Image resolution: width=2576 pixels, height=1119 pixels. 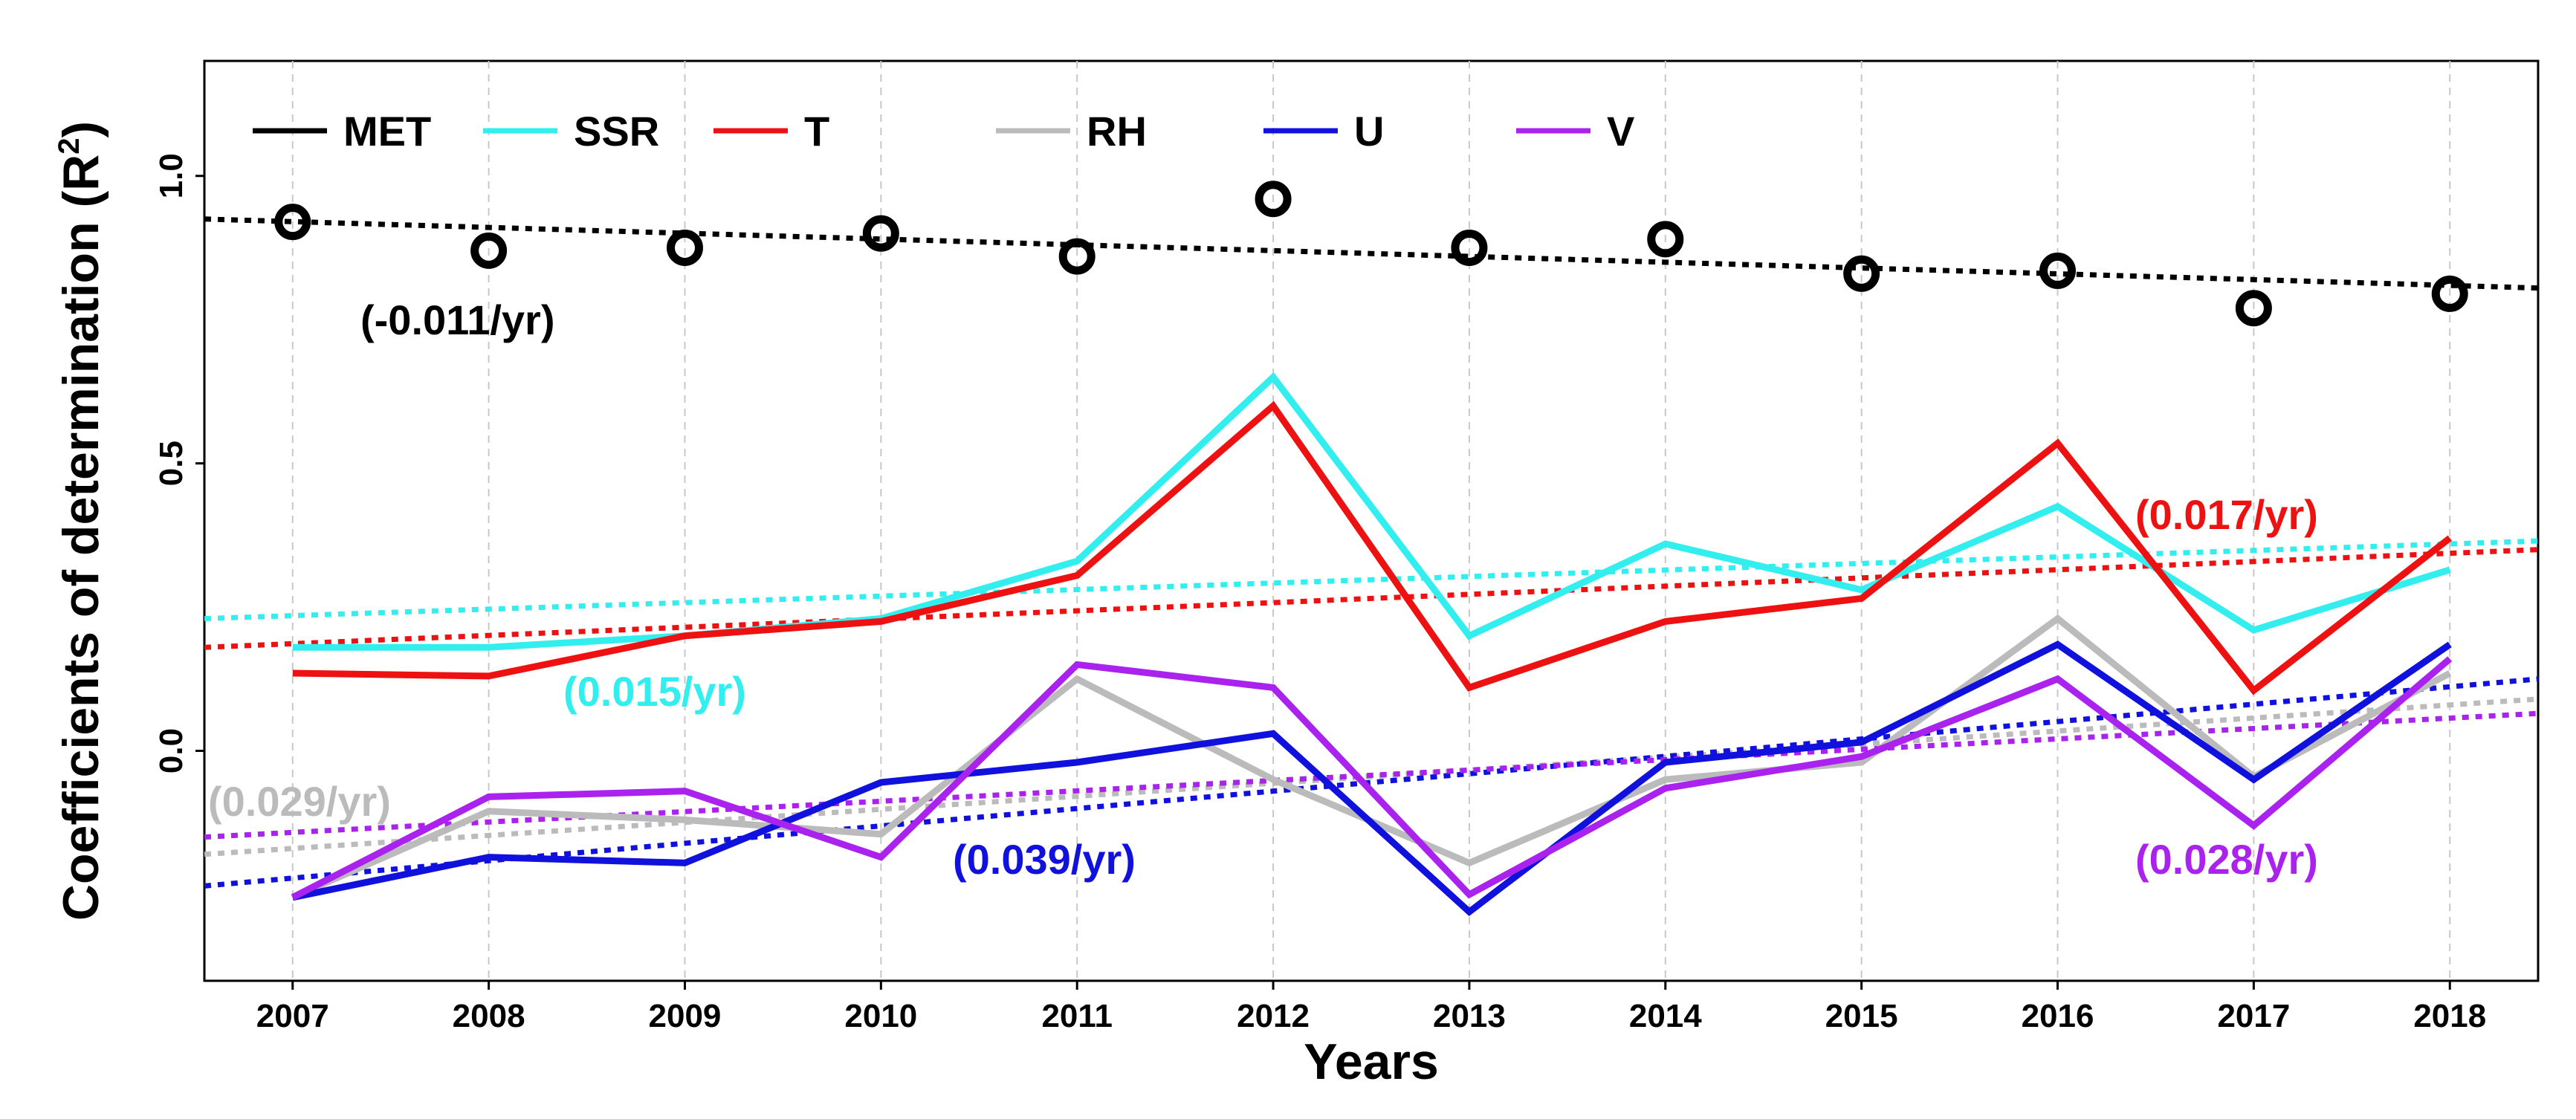 What do you see at coordinates (816, 131) in the screenshot?
I see `legend-label-t: T` at bounding box center [816, 131].